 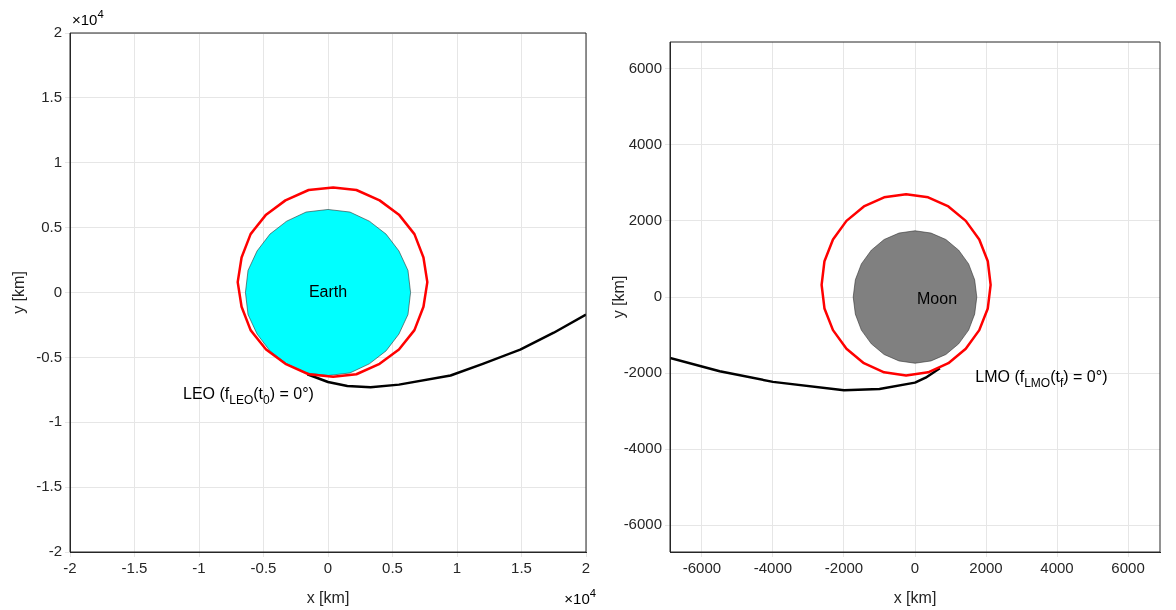 What do you see at coordinates (645, 143) in the screenshot?
I see `y-tick-label: 4000` at bounding box center [645, 143].